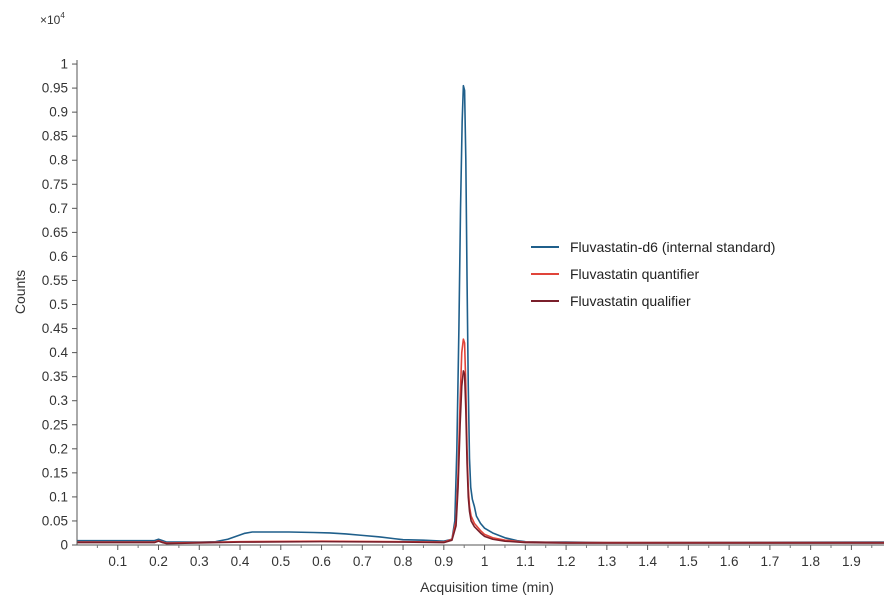 The image size is (884, 598). Describe the element at coordinates (58, 448) in the screenshot. I see `y-tick-label: 0.2` at that location.